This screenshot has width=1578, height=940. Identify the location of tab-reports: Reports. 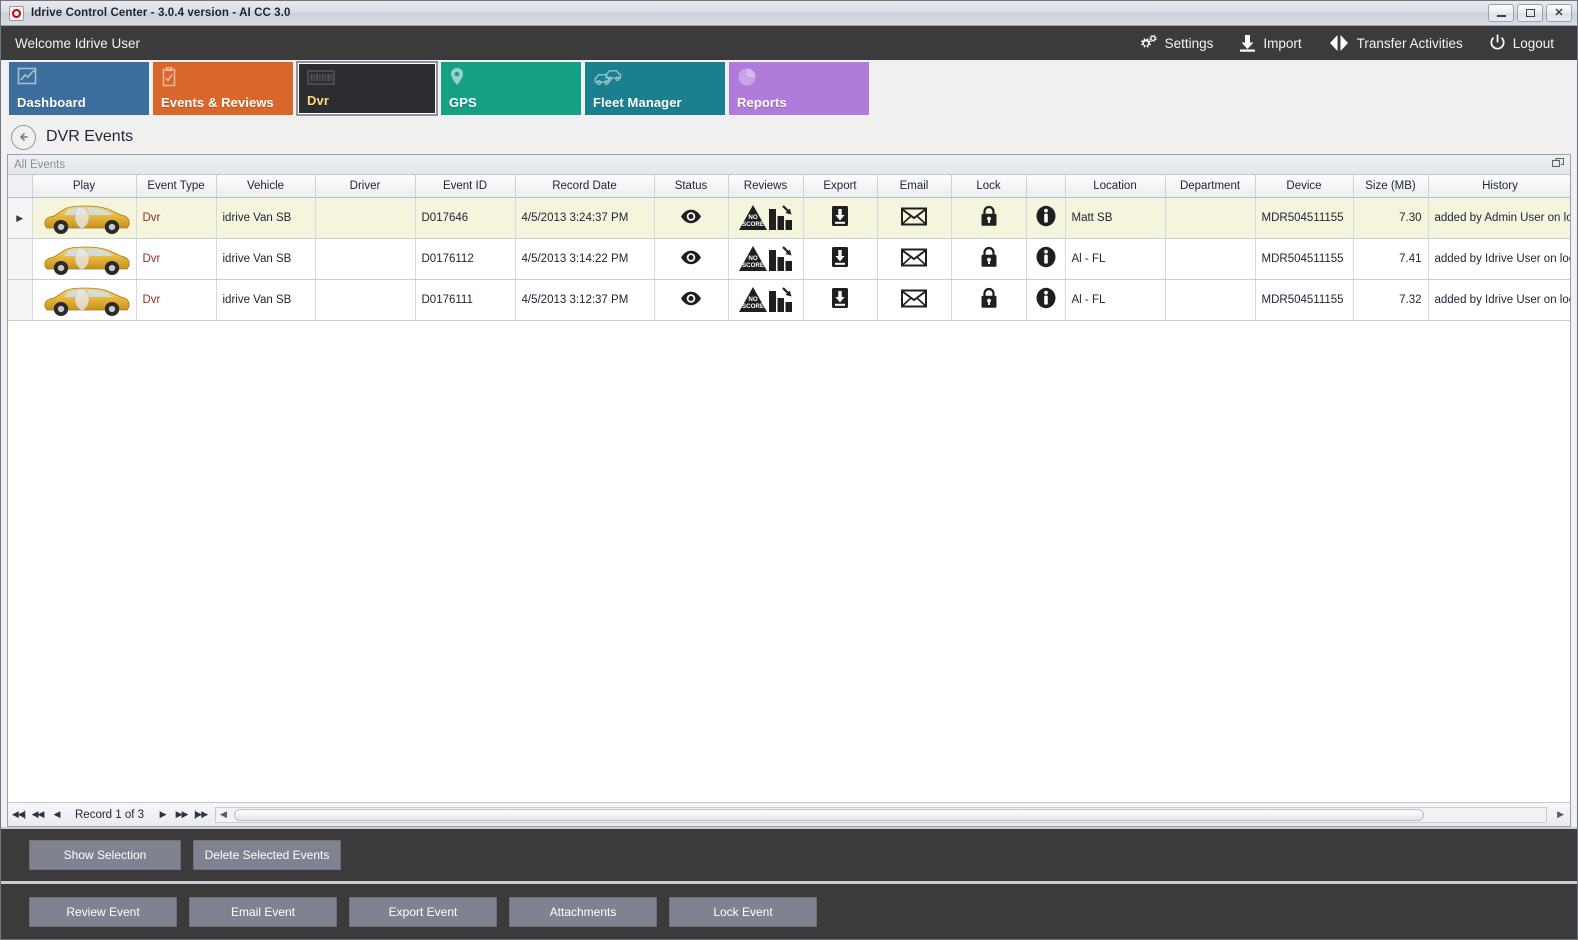
(799, 88).